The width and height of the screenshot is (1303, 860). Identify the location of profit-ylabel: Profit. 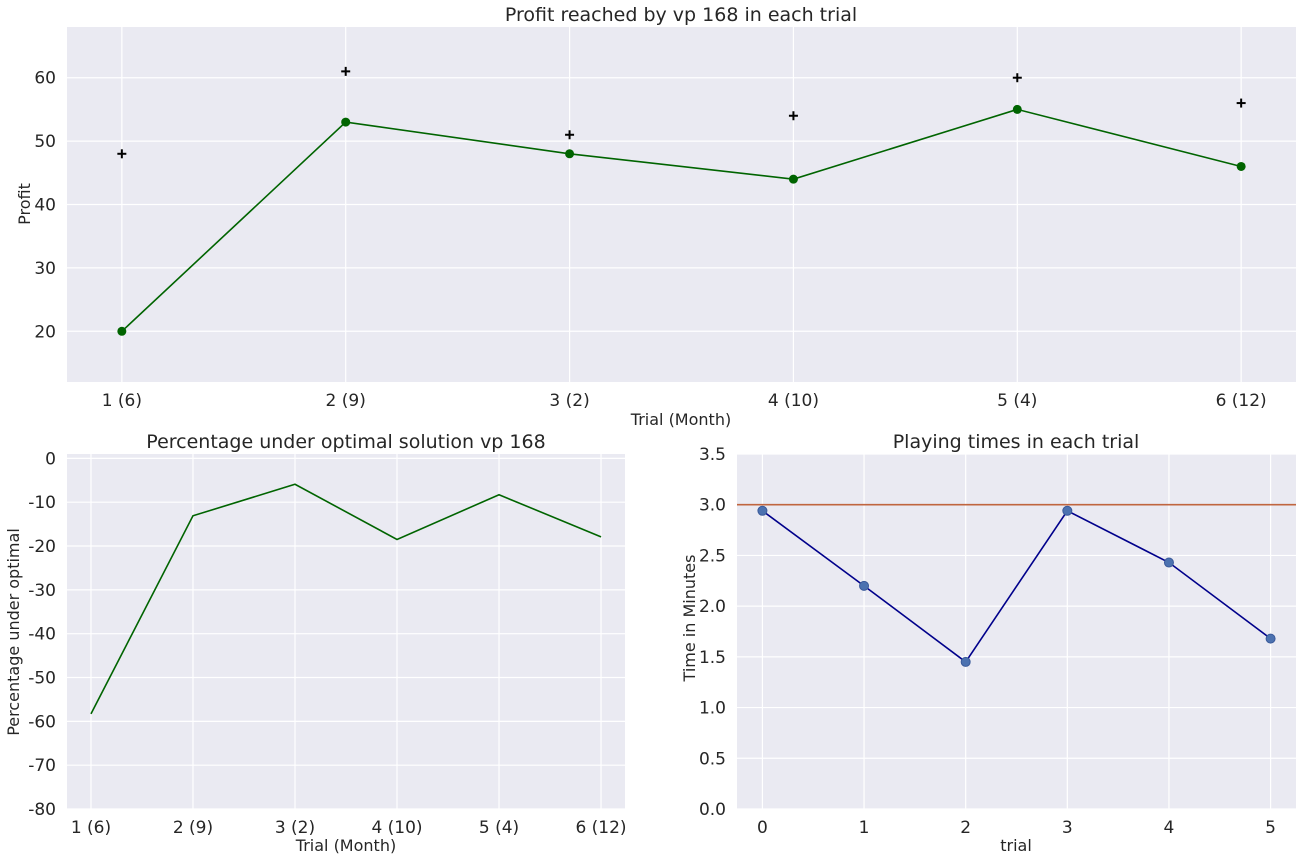
(24, 204).